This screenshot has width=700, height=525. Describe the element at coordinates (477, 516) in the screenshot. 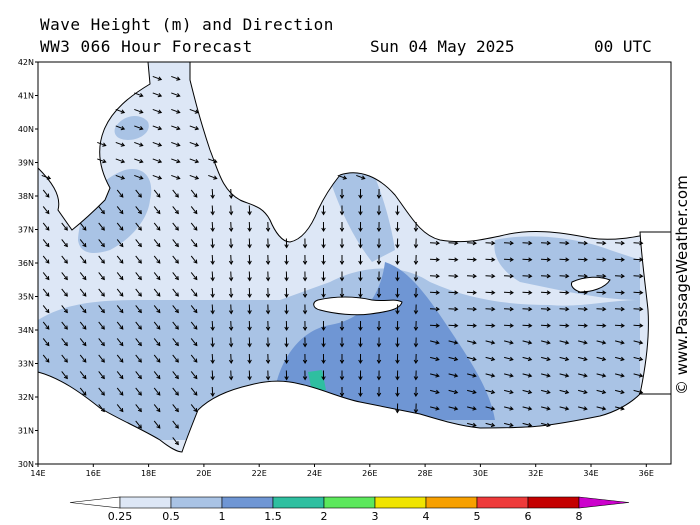

I see `legend-label: 5` at that location.